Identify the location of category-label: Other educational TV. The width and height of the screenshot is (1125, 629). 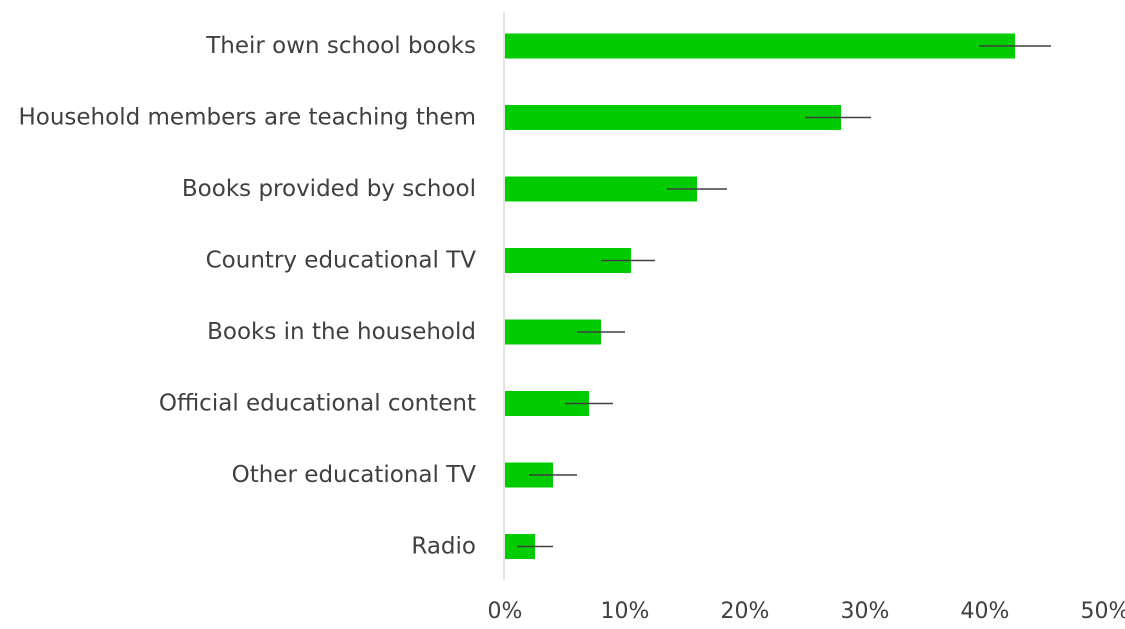
(354, 475).